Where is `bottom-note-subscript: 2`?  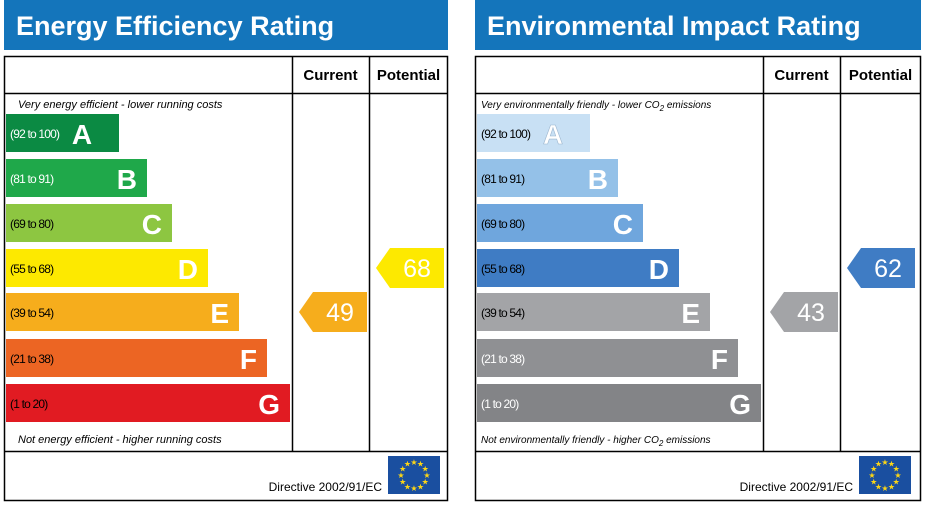
bottom-note-subscript: 2 is located at coordinates (661, 443).